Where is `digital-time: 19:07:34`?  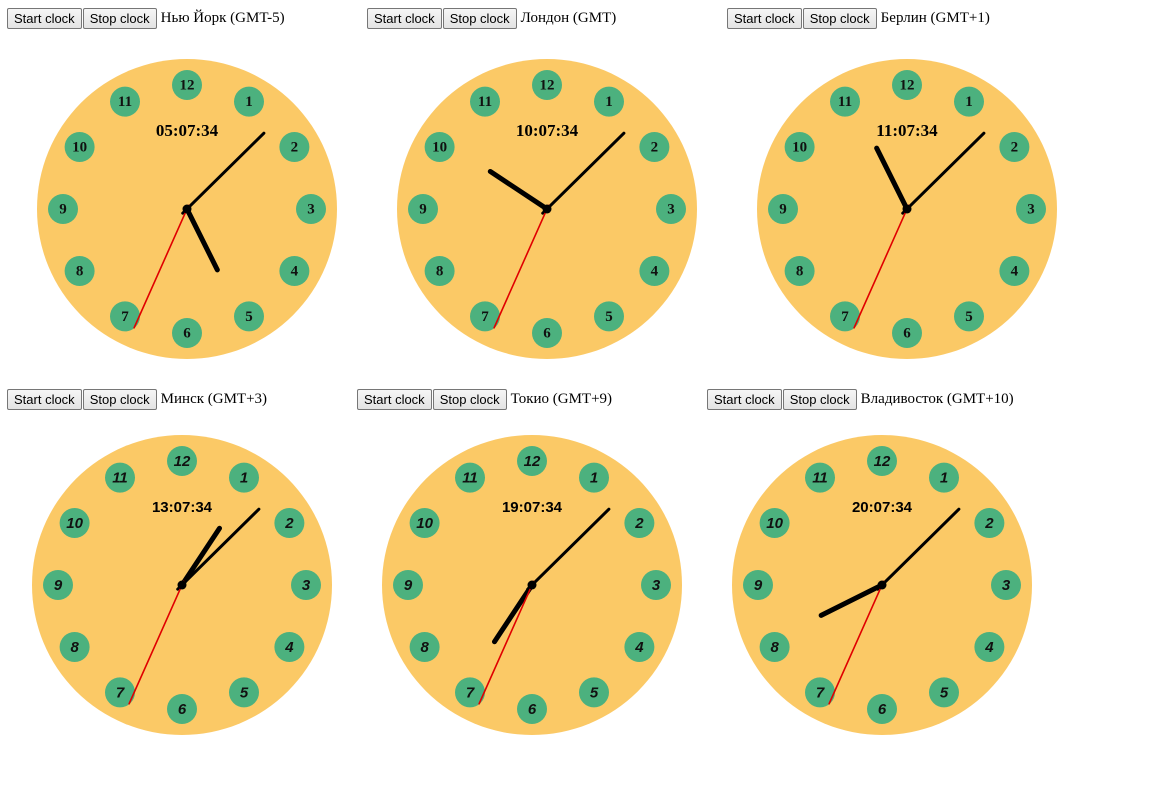 digital-time: 19:07:34 is located at coordinates (532, 507).